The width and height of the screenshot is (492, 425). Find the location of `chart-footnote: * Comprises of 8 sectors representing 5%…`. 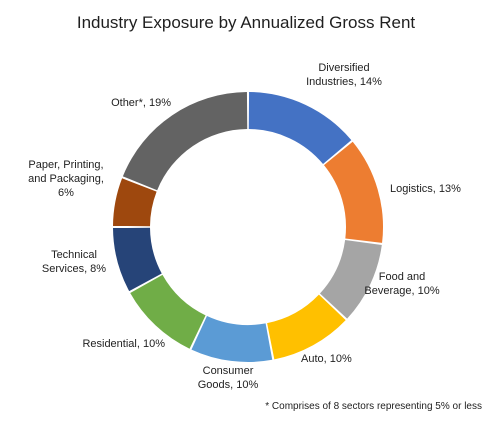

chart-footnote: * Comprises of 8 sectors representing 5%… is located at coordinates (373, 406).